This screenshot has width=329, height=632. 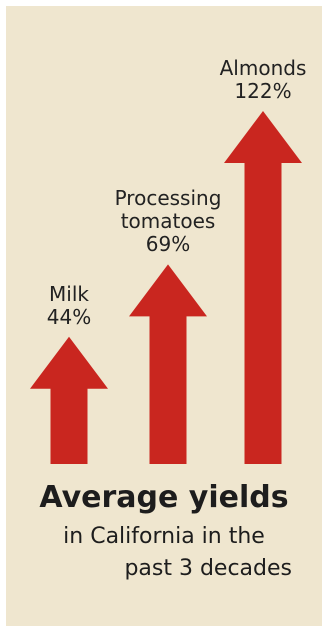 I want to click on category-label-2-line-2: tomatoes, so click(x=168, y=221).